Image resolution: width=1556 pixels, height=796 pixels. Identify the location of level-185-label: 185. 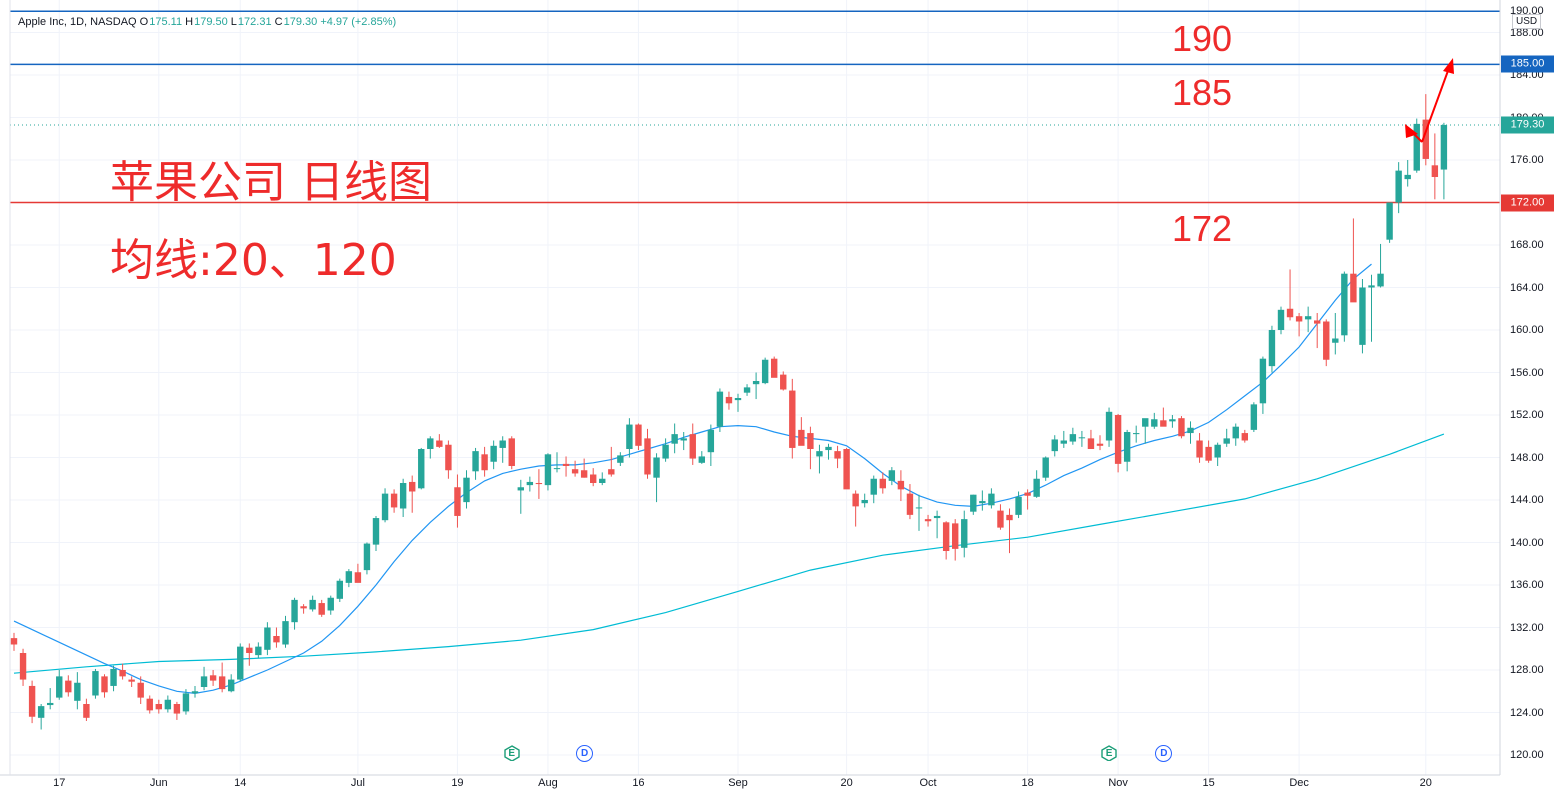
(1202, 92).